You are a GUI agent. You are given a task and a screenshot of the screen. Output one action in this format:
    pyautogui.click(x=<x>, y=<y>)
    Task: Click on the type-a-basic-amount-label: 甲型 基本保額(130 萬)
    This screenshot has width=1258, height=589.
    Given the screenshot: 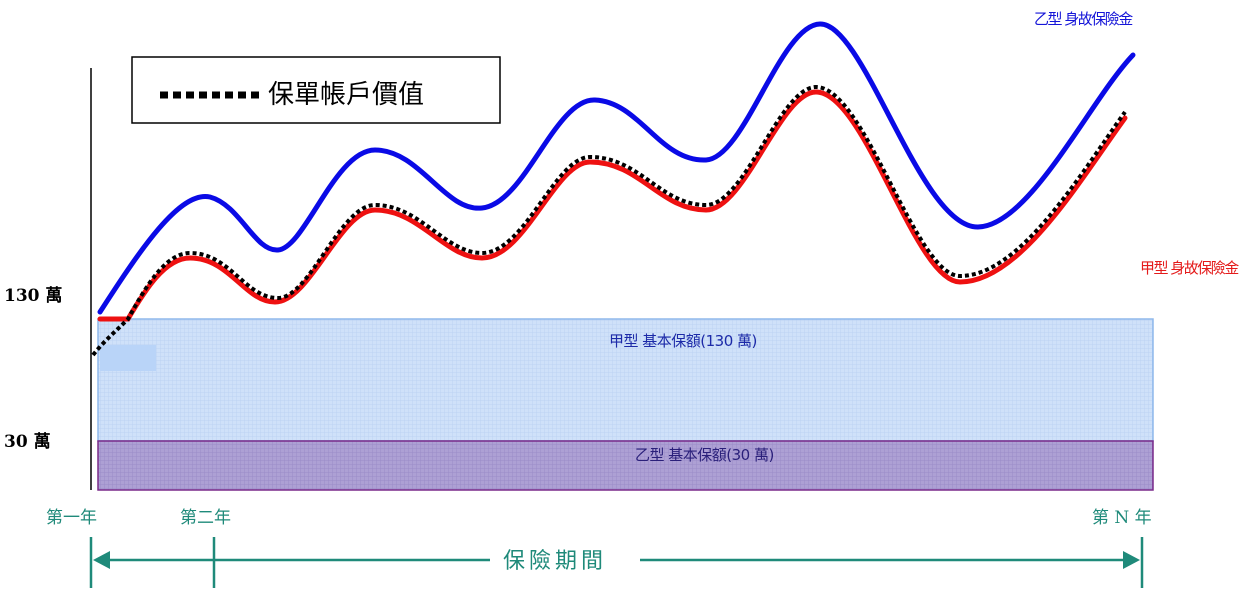 What is the action you would take?
    pyautogui.click(x=683, y=341)
    